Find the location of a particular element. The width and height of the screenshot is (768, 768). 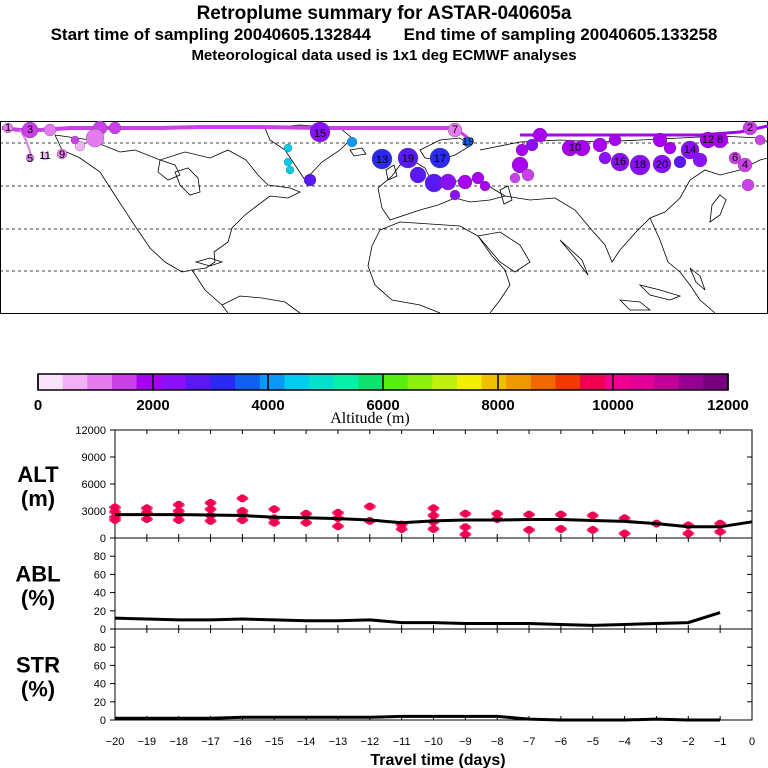

plume-label: 13 is located at coordinates (382, 160).